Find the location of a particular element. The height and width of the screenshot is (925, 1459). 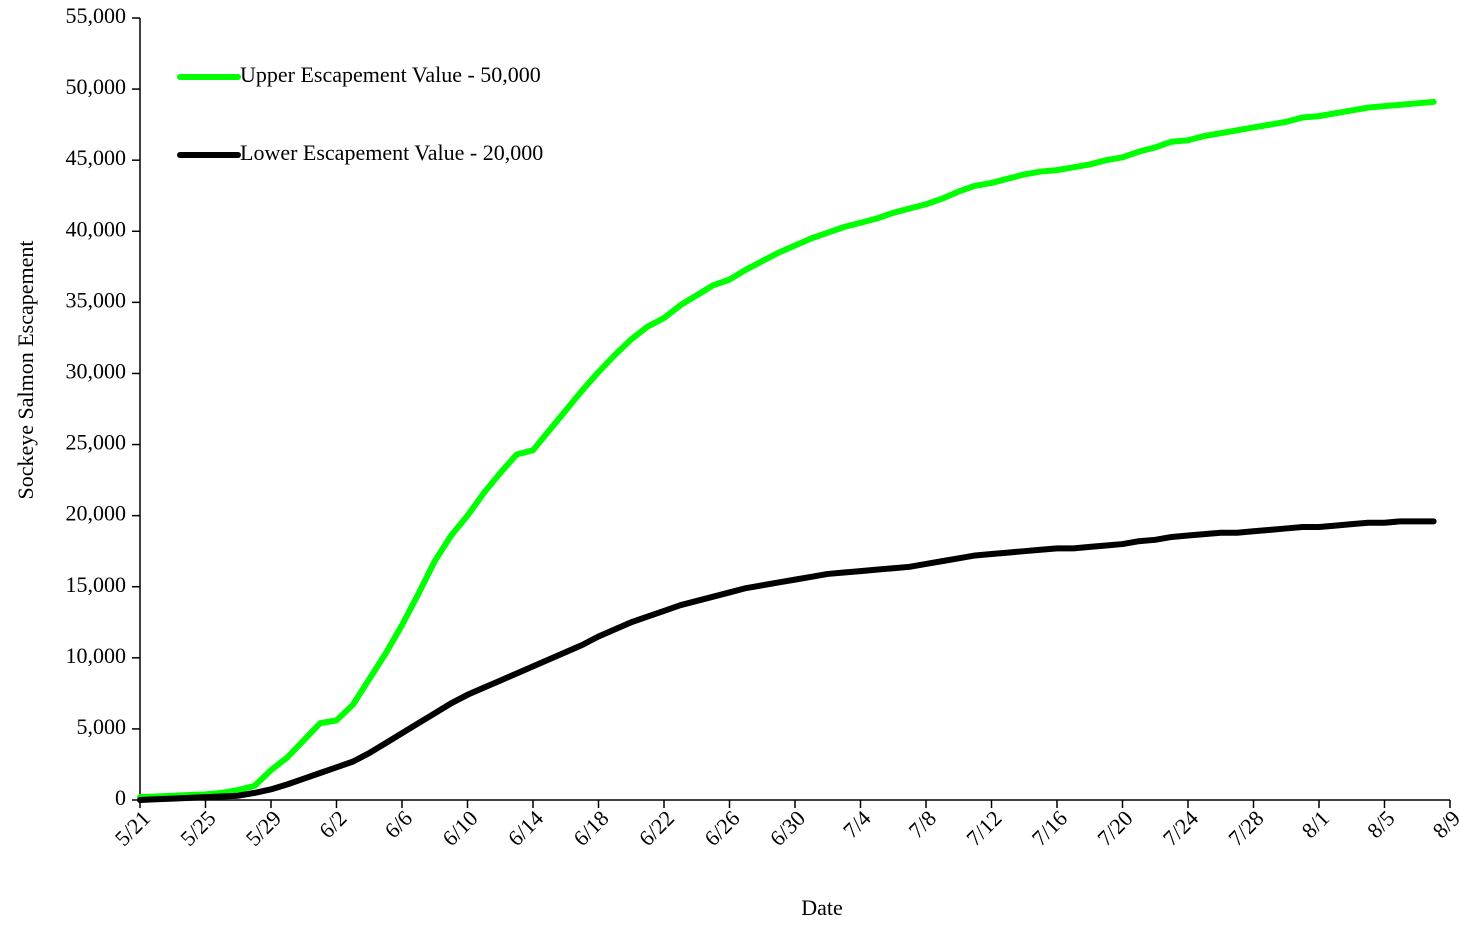

legend-label: Lower Escapement Value - 20,000 is located at coordinates (391, 152).